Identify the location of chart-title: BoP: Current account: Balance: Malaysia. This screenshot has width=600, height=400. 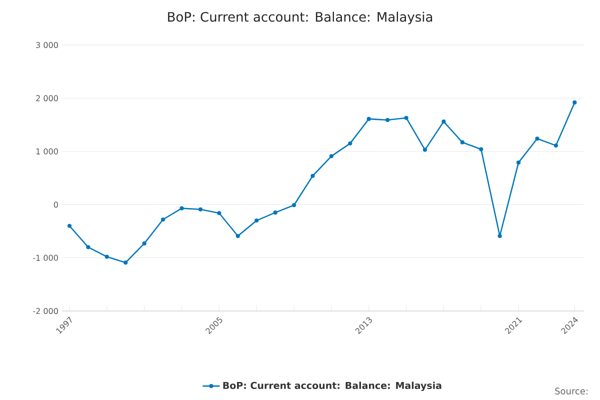
(300, 18).